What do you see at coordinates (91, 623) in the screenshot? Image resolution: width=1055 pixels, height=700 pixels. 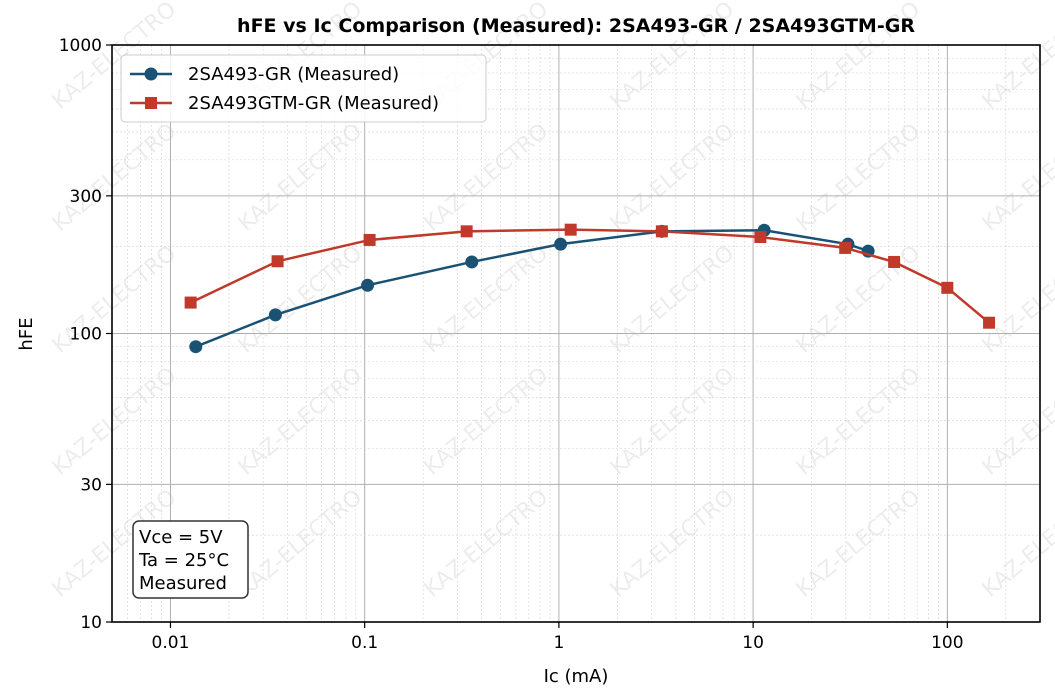 I see `y-tick-label: 10` at bounding box center [91, 623].